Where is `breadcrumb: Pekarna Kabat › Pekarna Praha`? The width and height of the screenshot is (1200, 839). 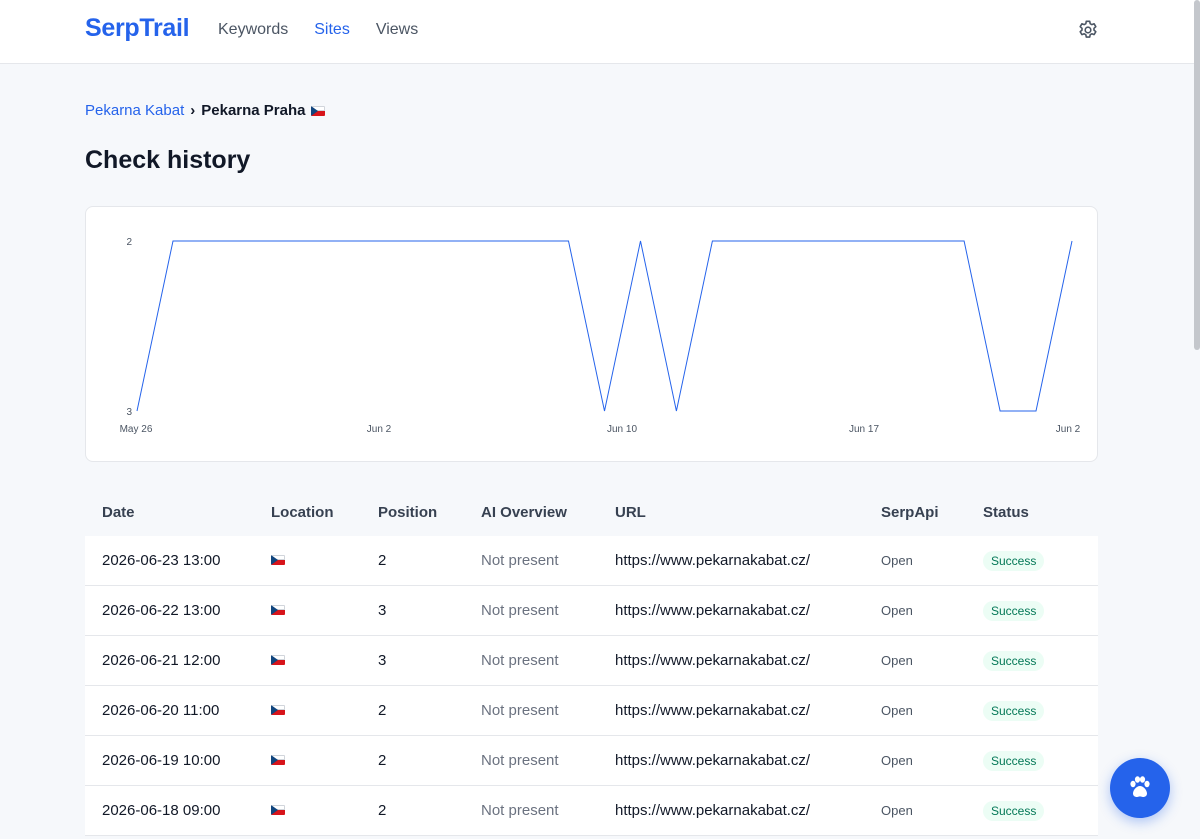
breadcrumb: Pekarna Kabat › Pekarna Praha is located at coordinates (205, 110).